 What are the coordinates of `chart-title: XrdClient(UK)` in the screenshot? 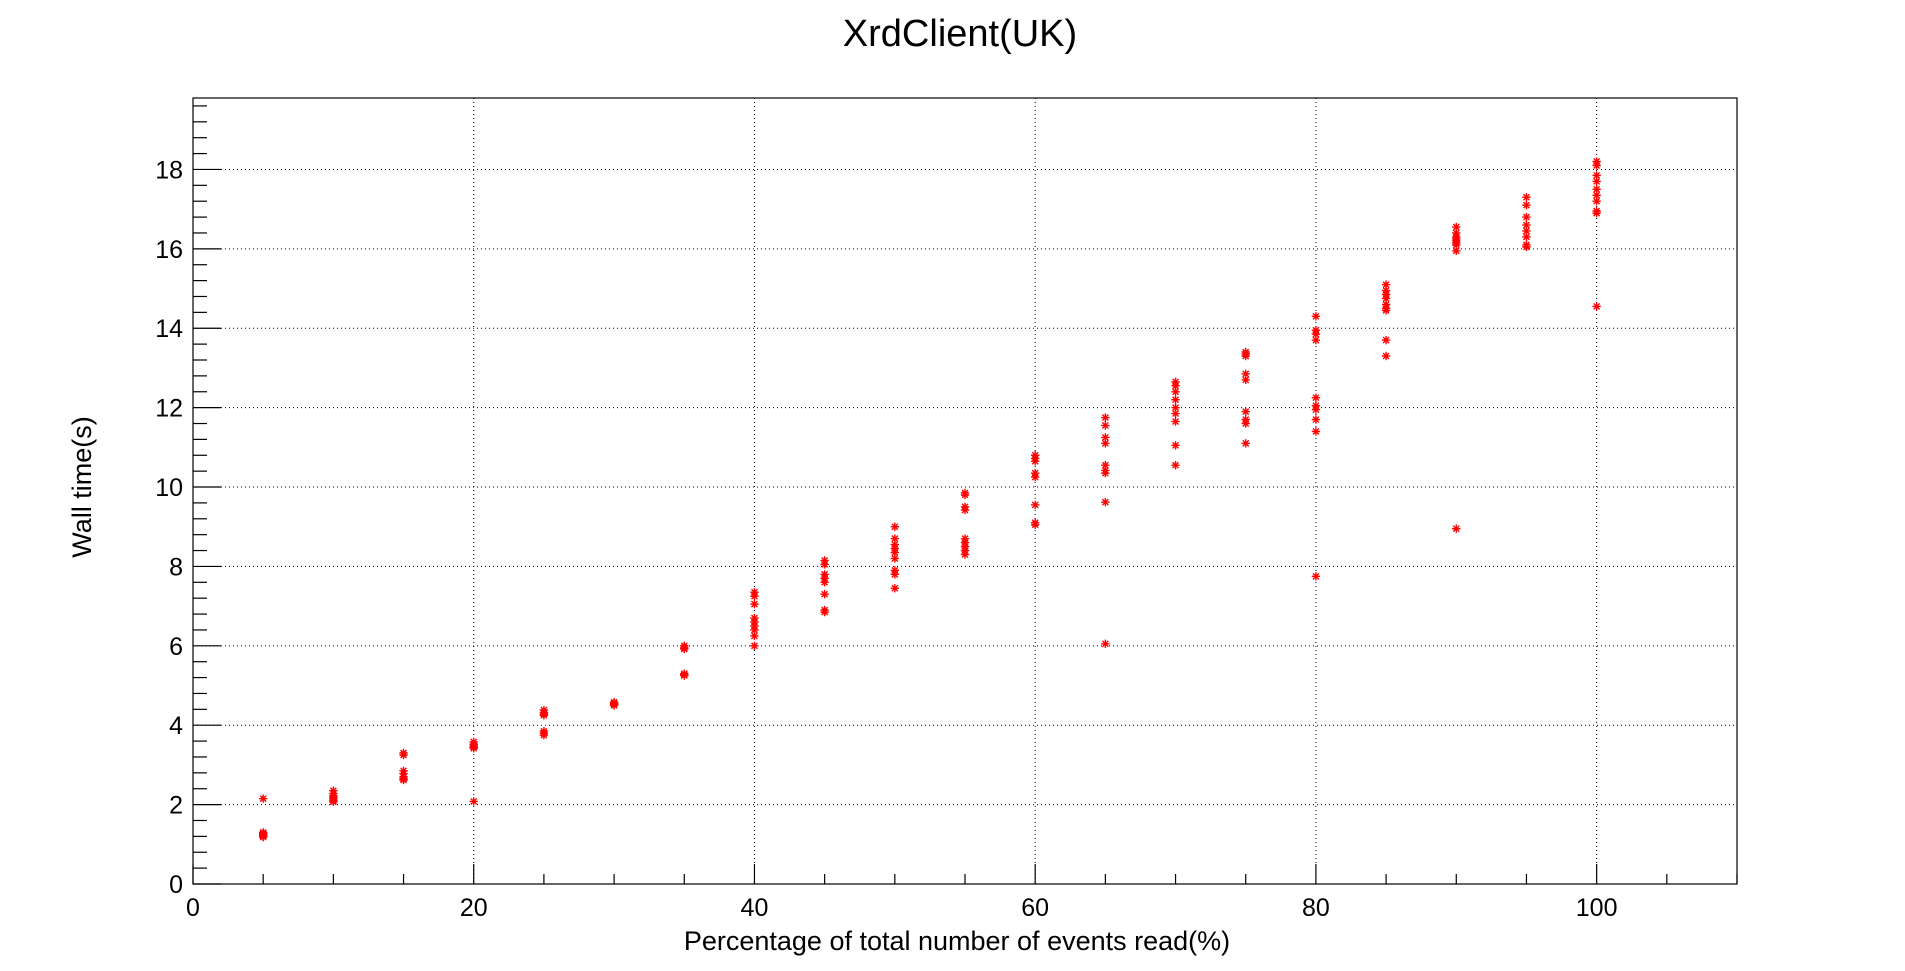 It's located at (960, 34).